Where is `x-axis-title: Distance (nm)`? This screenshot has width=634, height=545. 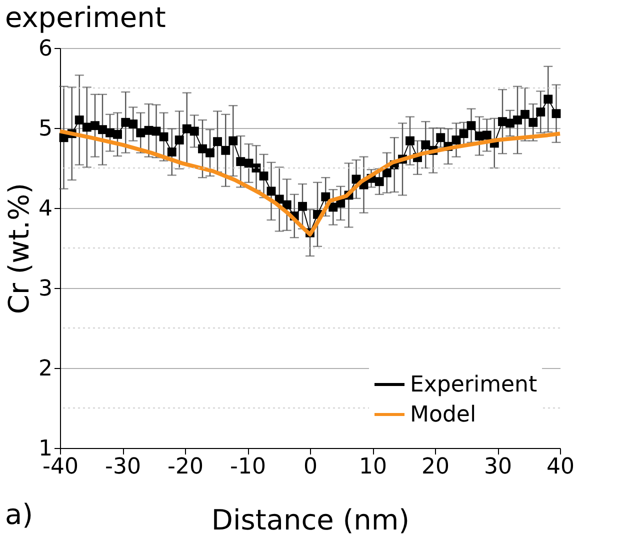
x-axis-title: Distance (nm) is located at coordinates (310, 520).